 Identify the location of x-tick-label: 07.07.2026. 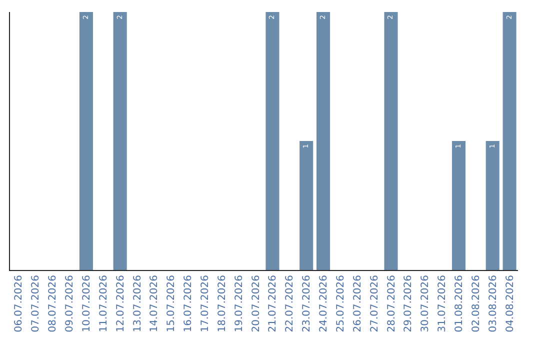
(36, 303).